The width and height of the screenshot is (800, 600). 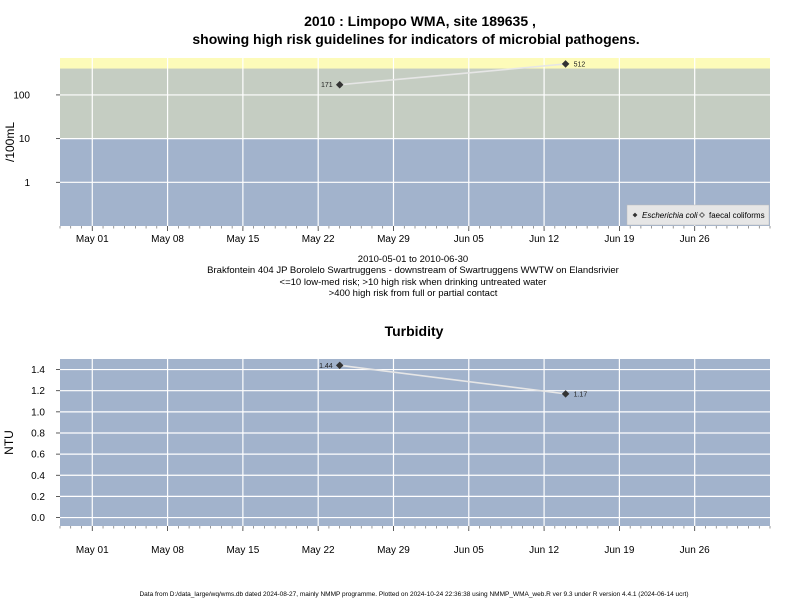 I want to click on data-label: 1.17, so click(x=581, y=394).